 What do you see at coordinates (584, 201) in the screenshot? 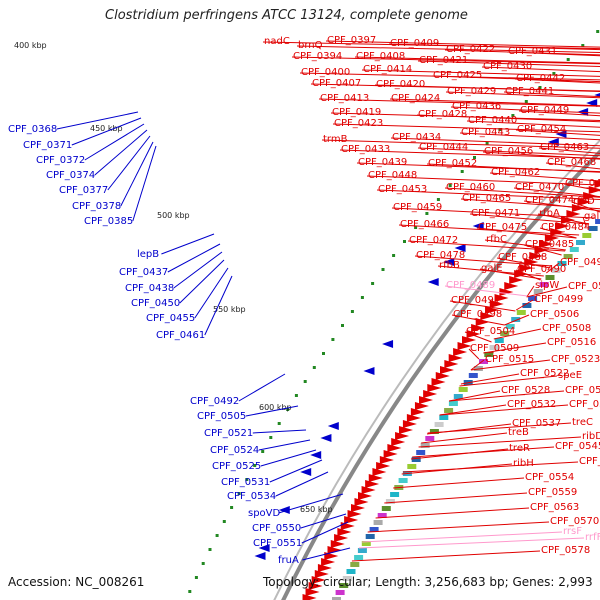
I see `right-gene-label: rfbD` at bounding box center [584, 201].